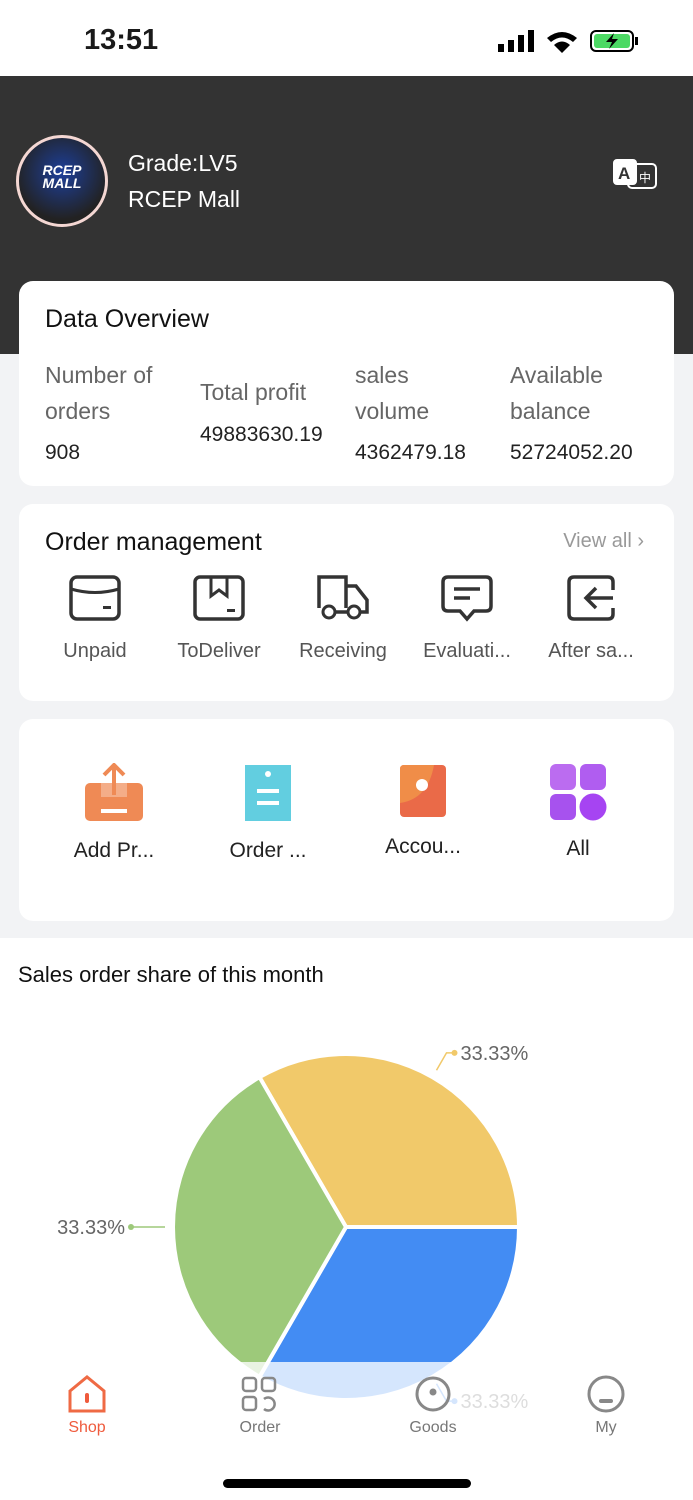  I want to click on order-todeliver: ToDeliver, so click(219, 618).